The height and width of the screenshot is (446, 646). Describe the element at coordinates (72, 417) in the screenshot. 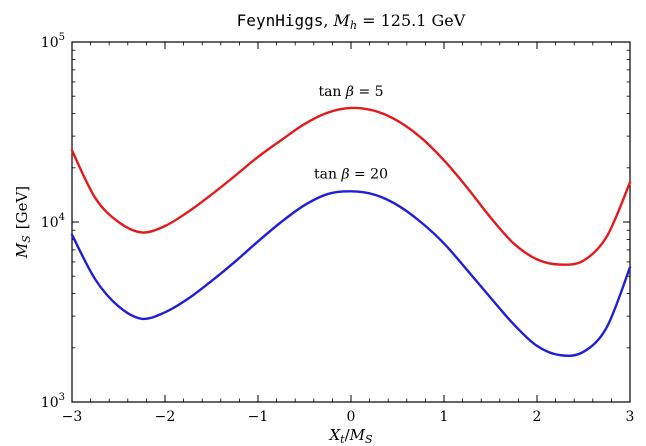

I see `x-tick-label: −3` at that location.